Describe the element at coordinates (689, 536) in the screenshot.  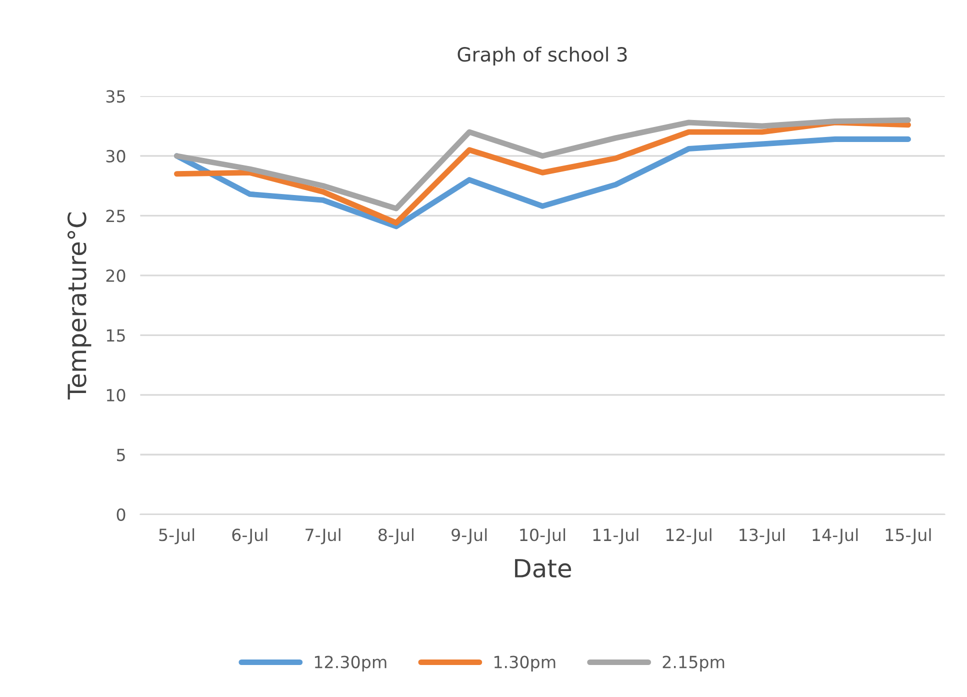
I see `x-tick-label: 12-Jul` at that location.